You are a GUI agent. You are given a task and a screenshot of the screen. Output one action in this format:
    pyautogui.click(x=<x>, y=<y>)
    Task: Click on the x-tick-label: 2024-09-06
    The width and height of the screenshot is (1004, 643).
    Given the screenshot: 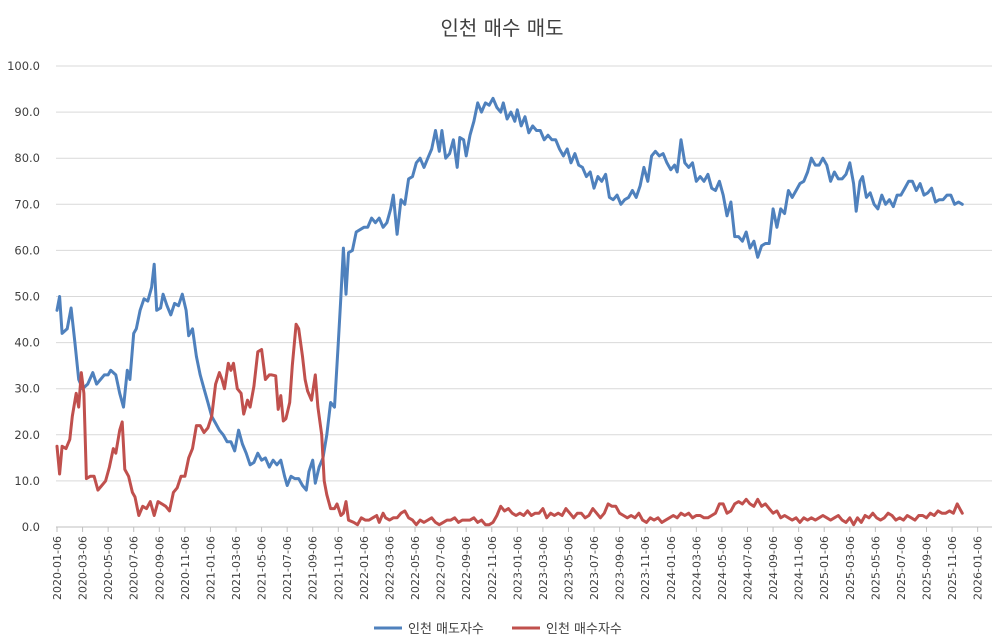 What is the action you would take?
    pyautogui.click(x=773, y=568)
    